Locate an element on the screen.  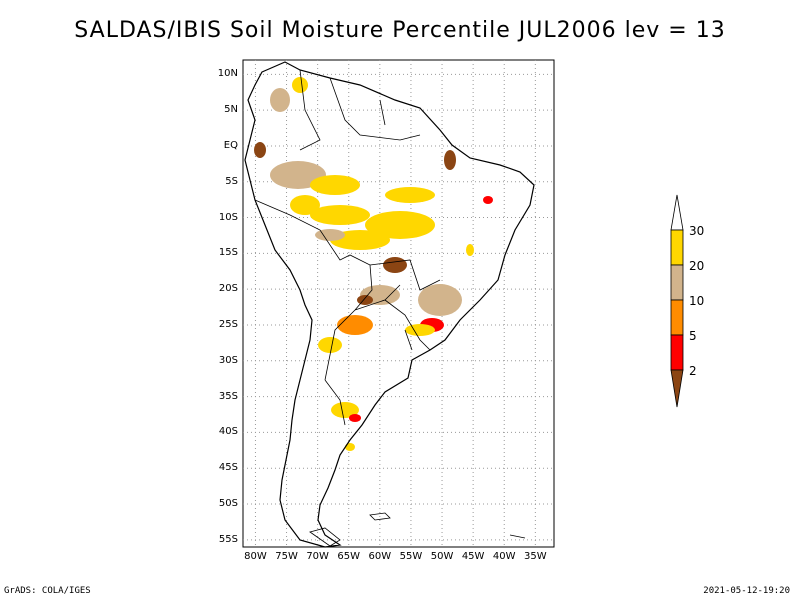
lat-tick-label: 35S is located at coordinates (228, 396).